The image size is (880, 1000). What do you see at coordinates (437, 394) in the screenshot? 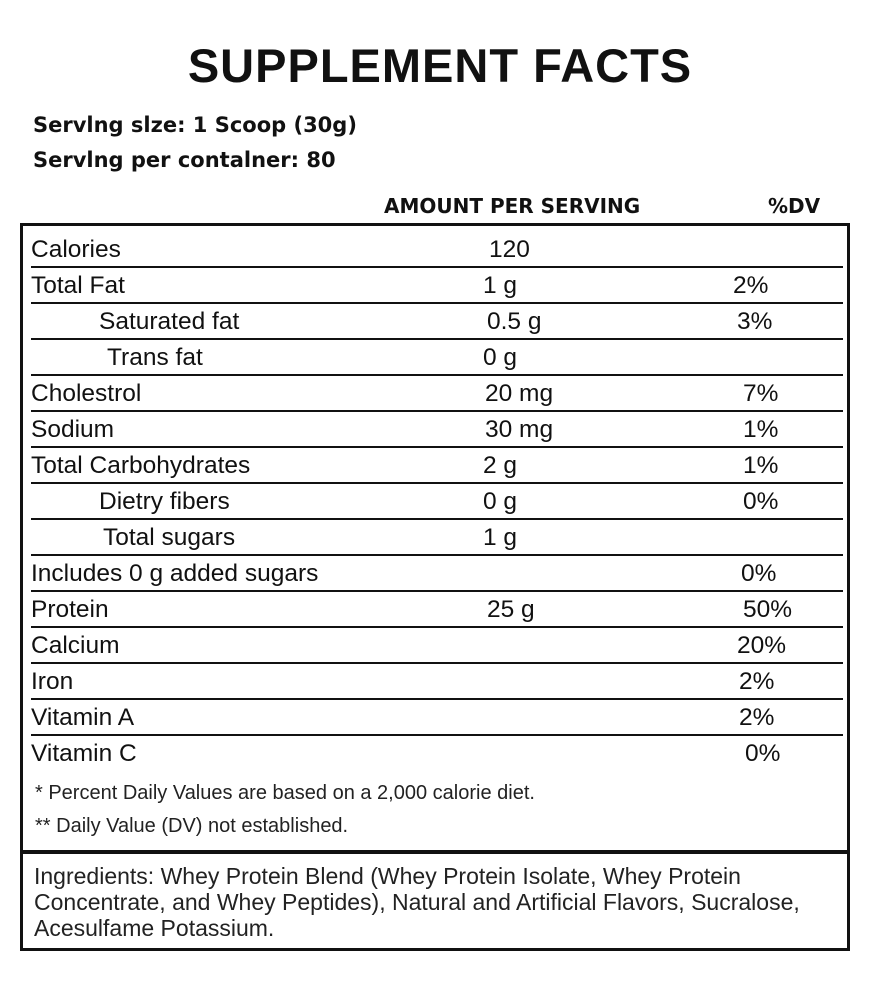
I see `nutrient-row-cholesterol: Cholestrol 20 mg 7%` at bounding box center [437, 394].